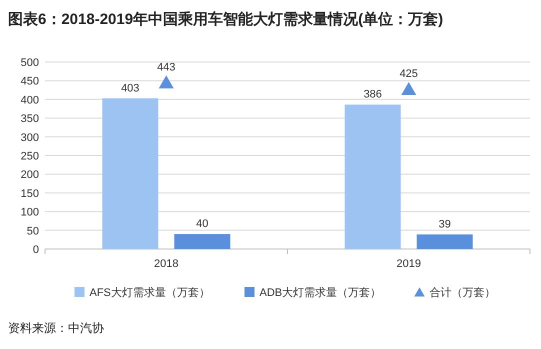 The image size is (541, 349). I want to click on data-label: 386, so click(373, 94).